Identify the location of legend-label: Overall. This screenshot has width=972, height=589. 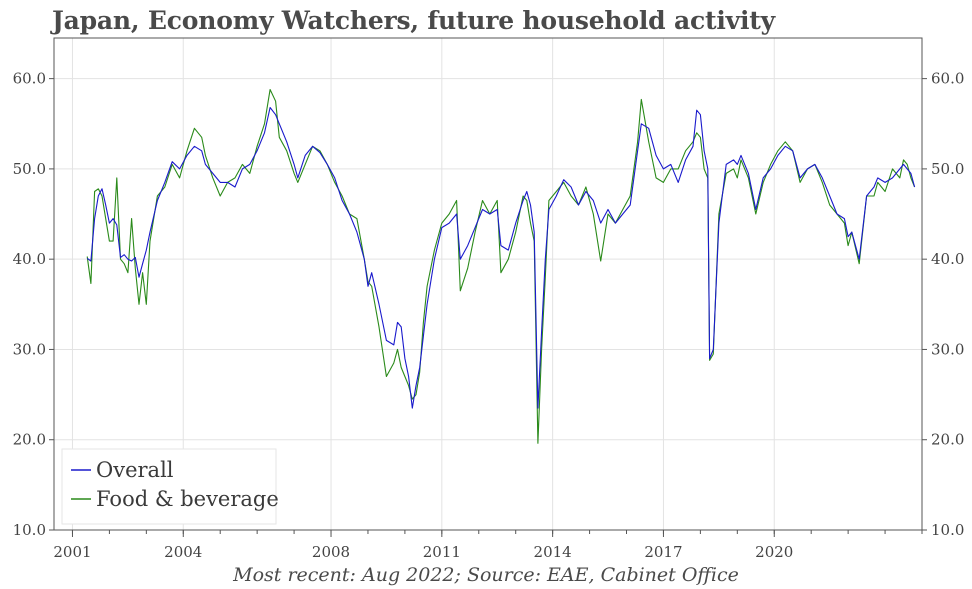
(135, 470).